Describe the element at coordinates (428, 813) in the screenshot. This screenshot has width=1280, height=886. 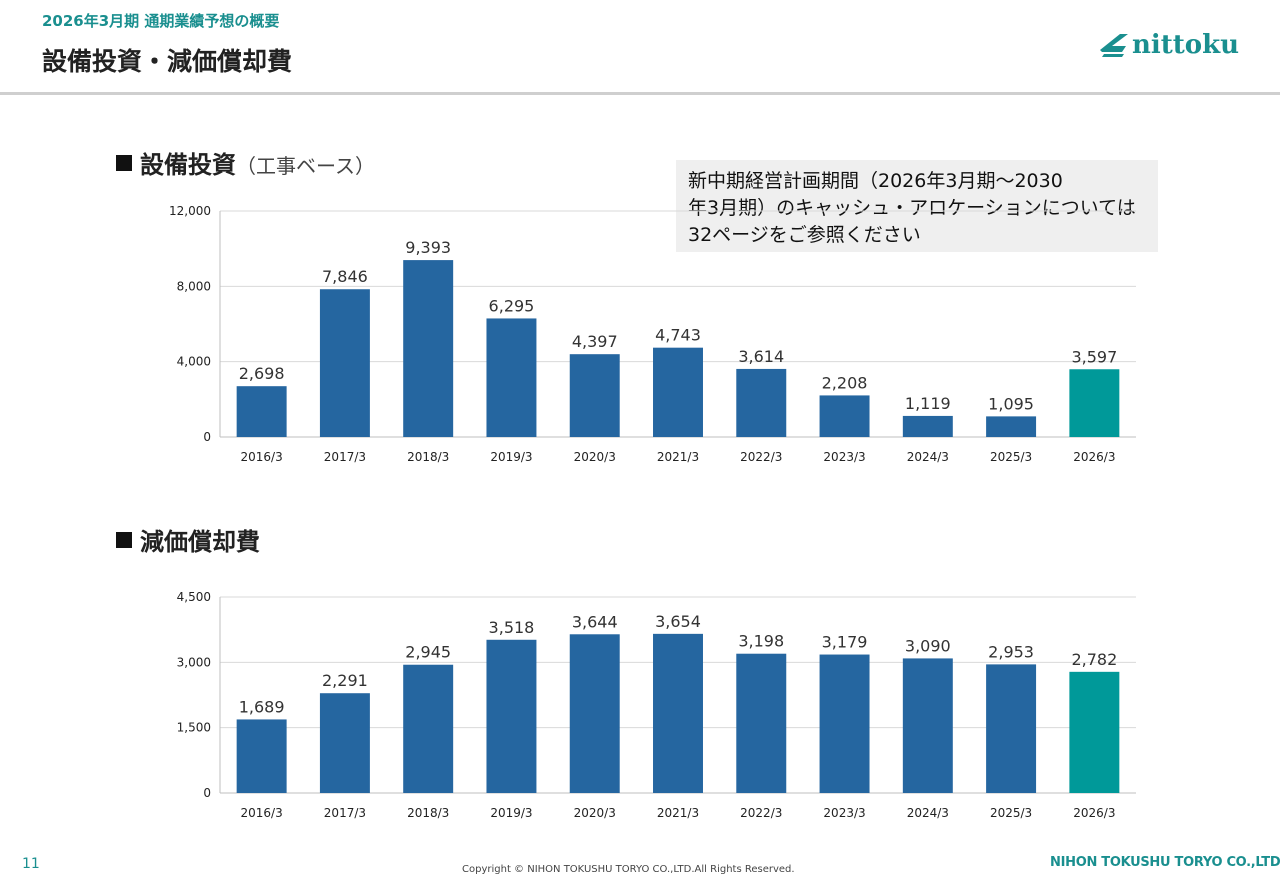
I see `chart-2-category-label: 2018/3` at that location.